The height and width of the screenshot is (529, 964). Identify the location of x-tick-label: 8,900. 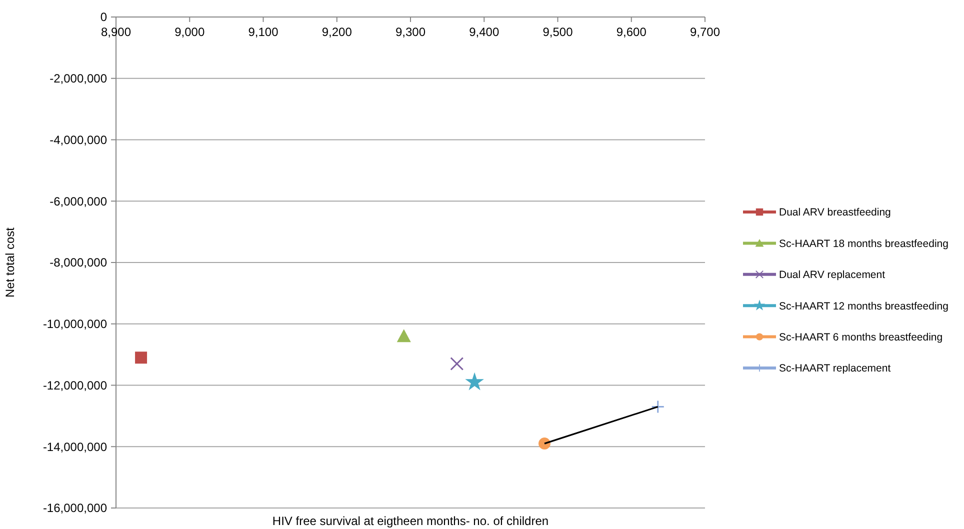
(116, 32).